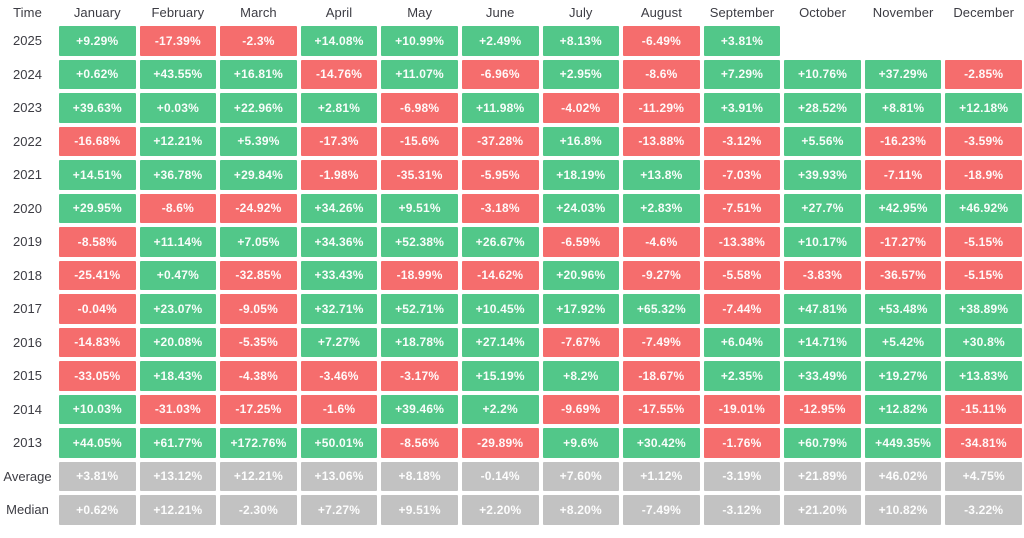 This screenshot has width=1024, height=538. What do you see at coordinates (822, 409) in the screenshot?
I see `return-cell: -12.95%` at bounding box center [822, 409].